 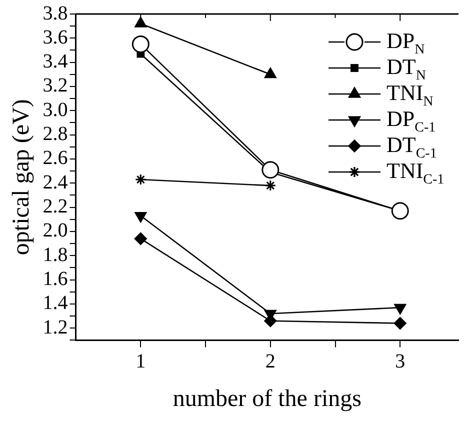 I want to click on y-axis-title: optical gap (eV), so click(x=21, y=177).